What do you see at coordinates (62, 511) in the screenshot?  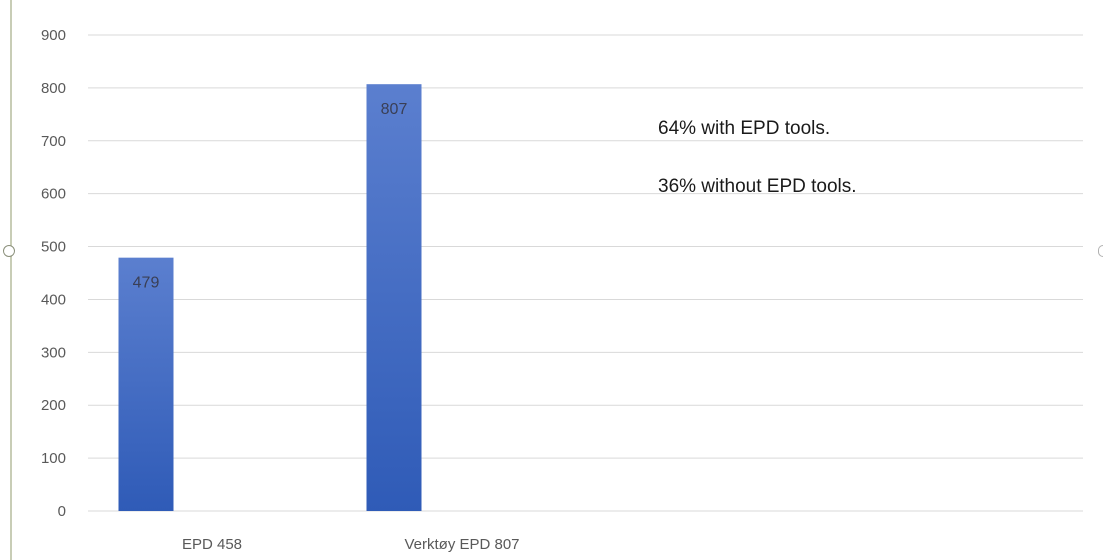 I see `y-tick-label: 0` at bounding box center [62, 511].